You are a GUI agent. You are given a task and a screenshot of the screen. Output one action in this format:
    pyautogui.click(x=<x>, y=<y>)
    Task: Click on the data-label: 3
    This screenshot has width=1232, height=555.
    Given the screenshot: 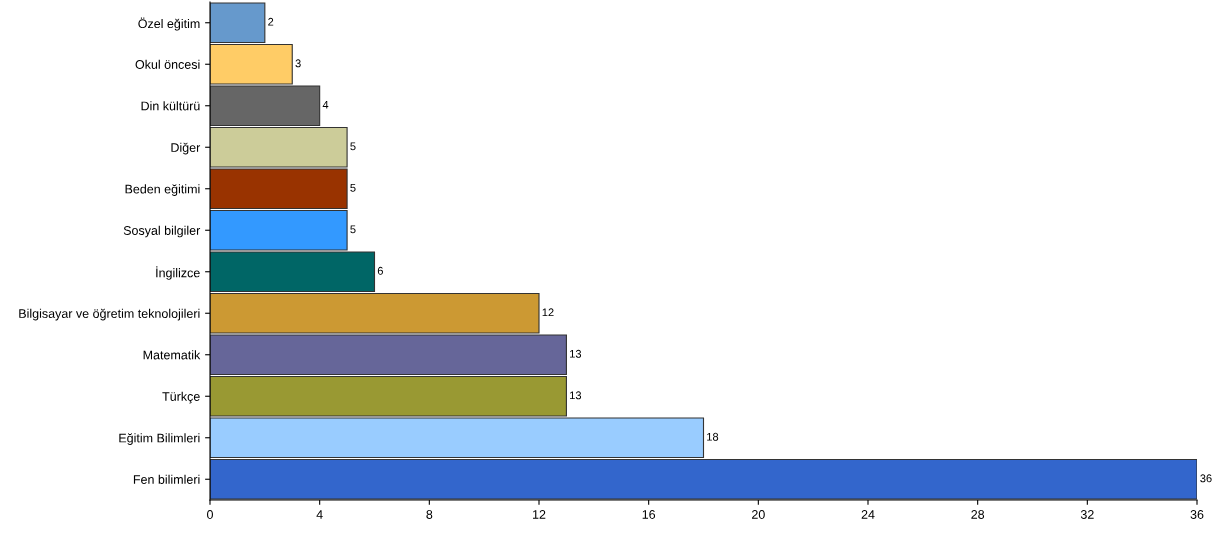 What is the action you would take?
    pyautogui.click(x=298, y=63)
    